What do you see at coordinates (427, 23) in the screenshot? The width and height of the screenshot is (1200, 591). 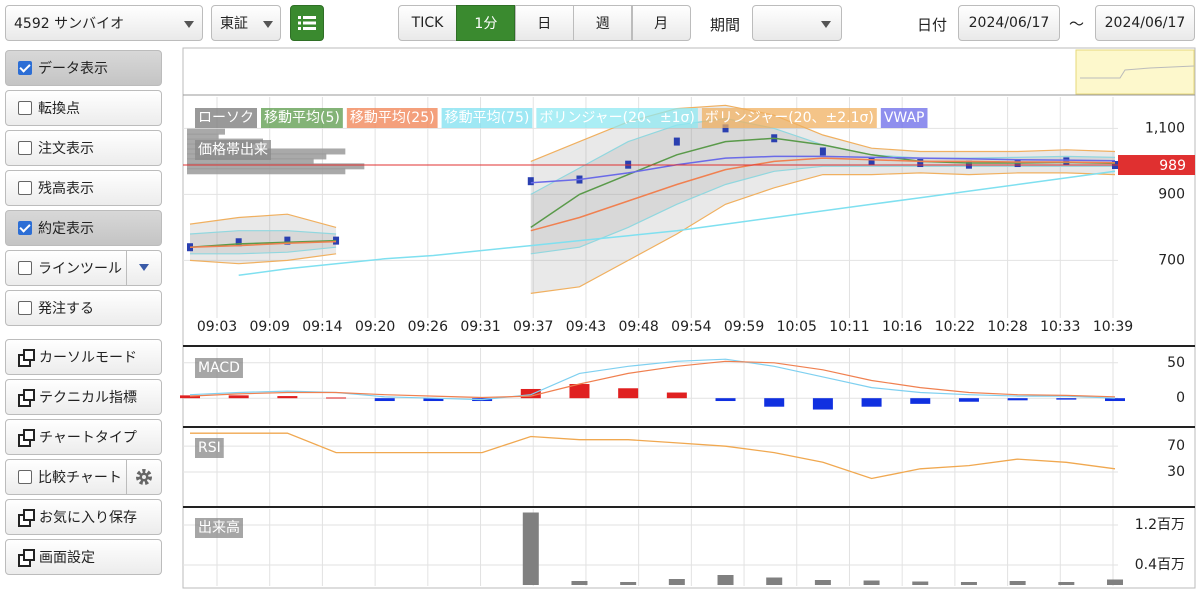 I see `interval-button: TICK` at bounding box center [427, 23].